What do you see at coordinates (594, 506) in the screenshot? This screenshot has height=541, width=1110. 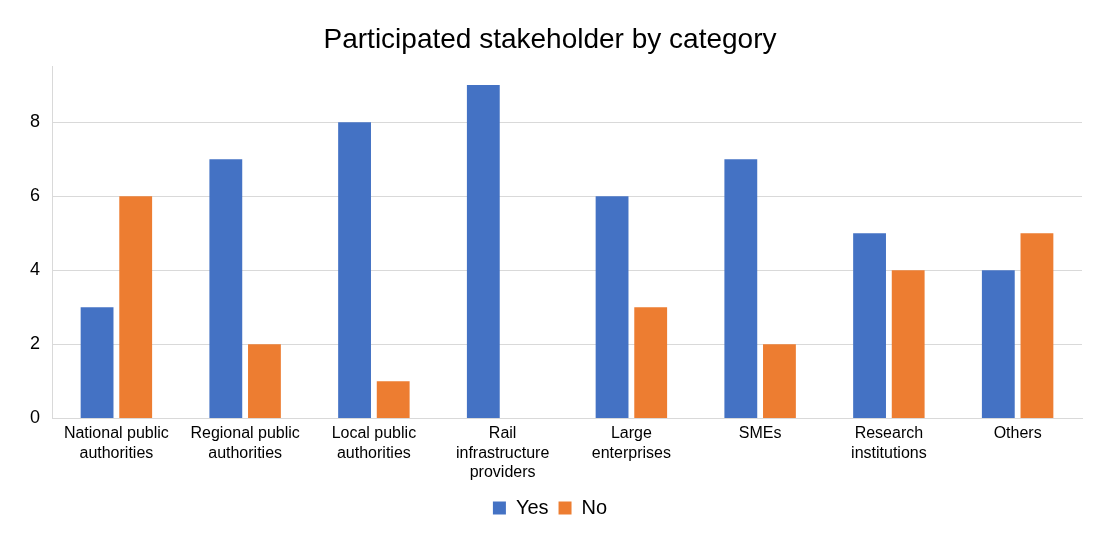 I see `legend-label: No` at bounding box center [594, 506].